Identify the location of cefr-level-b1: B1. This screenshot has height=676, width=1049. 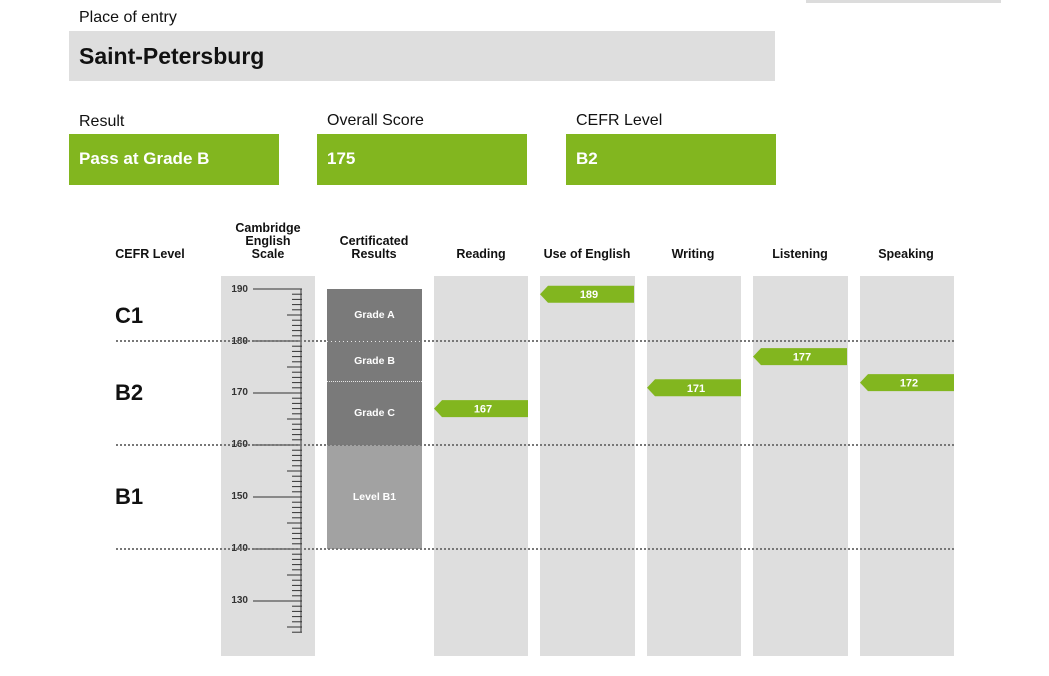
(129, 496).